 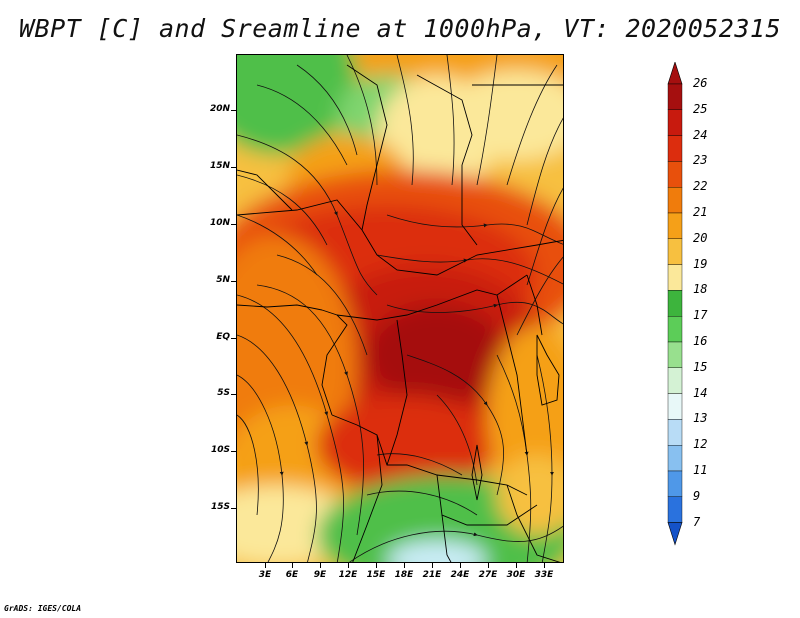 What do you see at coordinates (348, 575) in the screenshot?
I see `lon-tick-label: 12E` at bounding box center [348, 575].